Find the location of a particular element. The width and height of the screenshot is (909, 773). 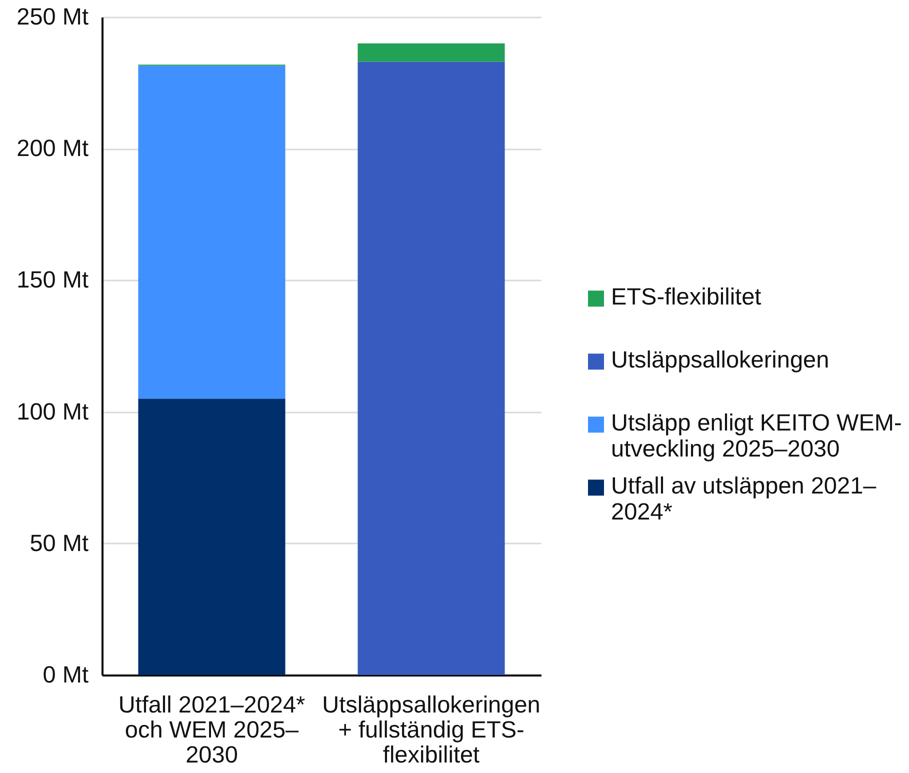

y-tick-label: 100 Mt is located at coordinates (52, 411).